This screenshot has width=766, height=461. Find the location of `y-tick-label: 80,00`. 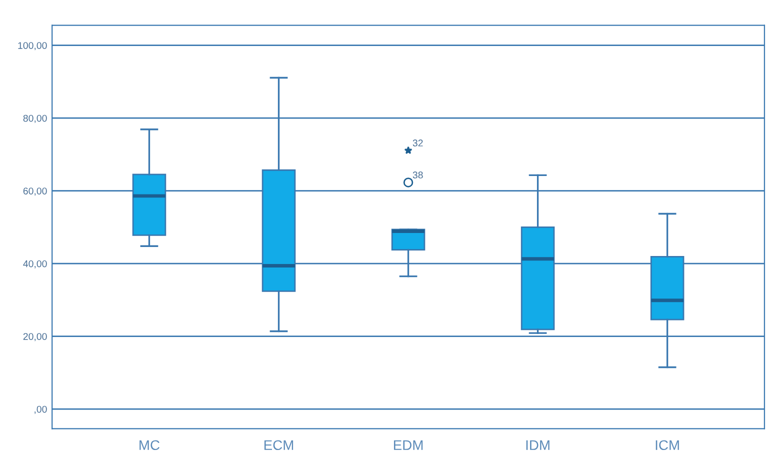

y-tick-label: 80,00 is located at coordinates (35, 118).